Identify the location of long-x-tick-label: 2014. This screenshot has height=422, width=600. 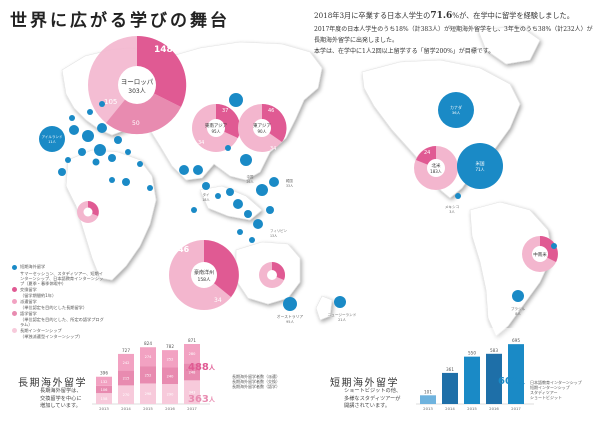
(126, 408).